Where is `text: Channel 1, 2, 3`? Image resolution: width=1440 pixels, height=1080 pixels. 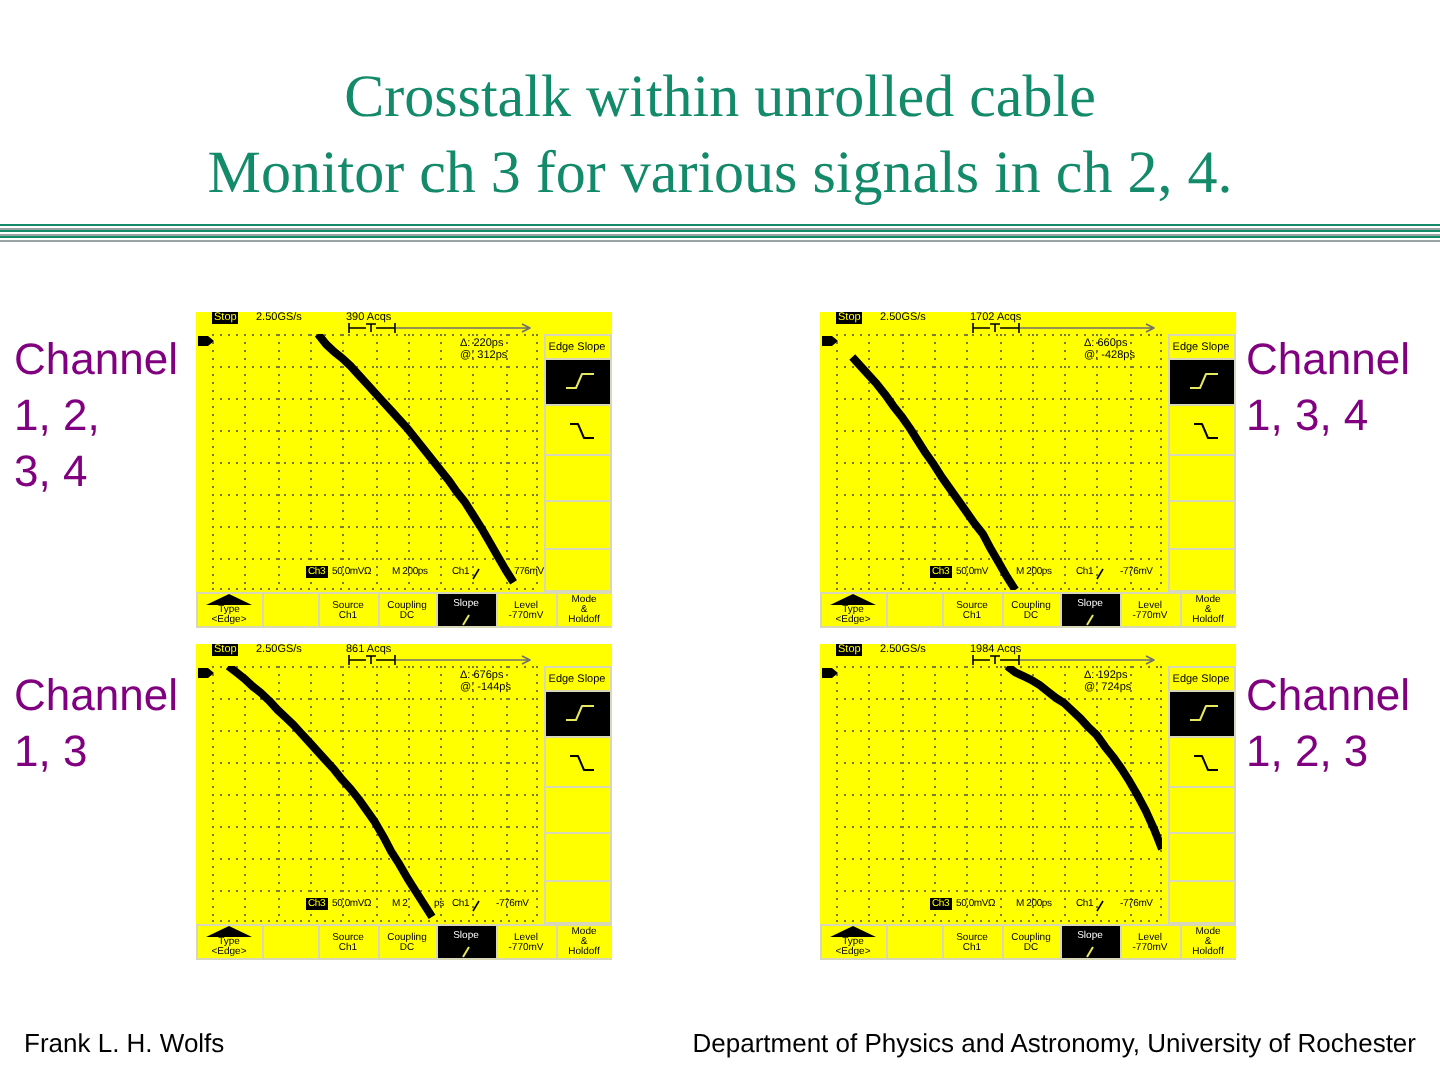 text: Channel 1, 2, 3 is located at coordinates (1328, 724).